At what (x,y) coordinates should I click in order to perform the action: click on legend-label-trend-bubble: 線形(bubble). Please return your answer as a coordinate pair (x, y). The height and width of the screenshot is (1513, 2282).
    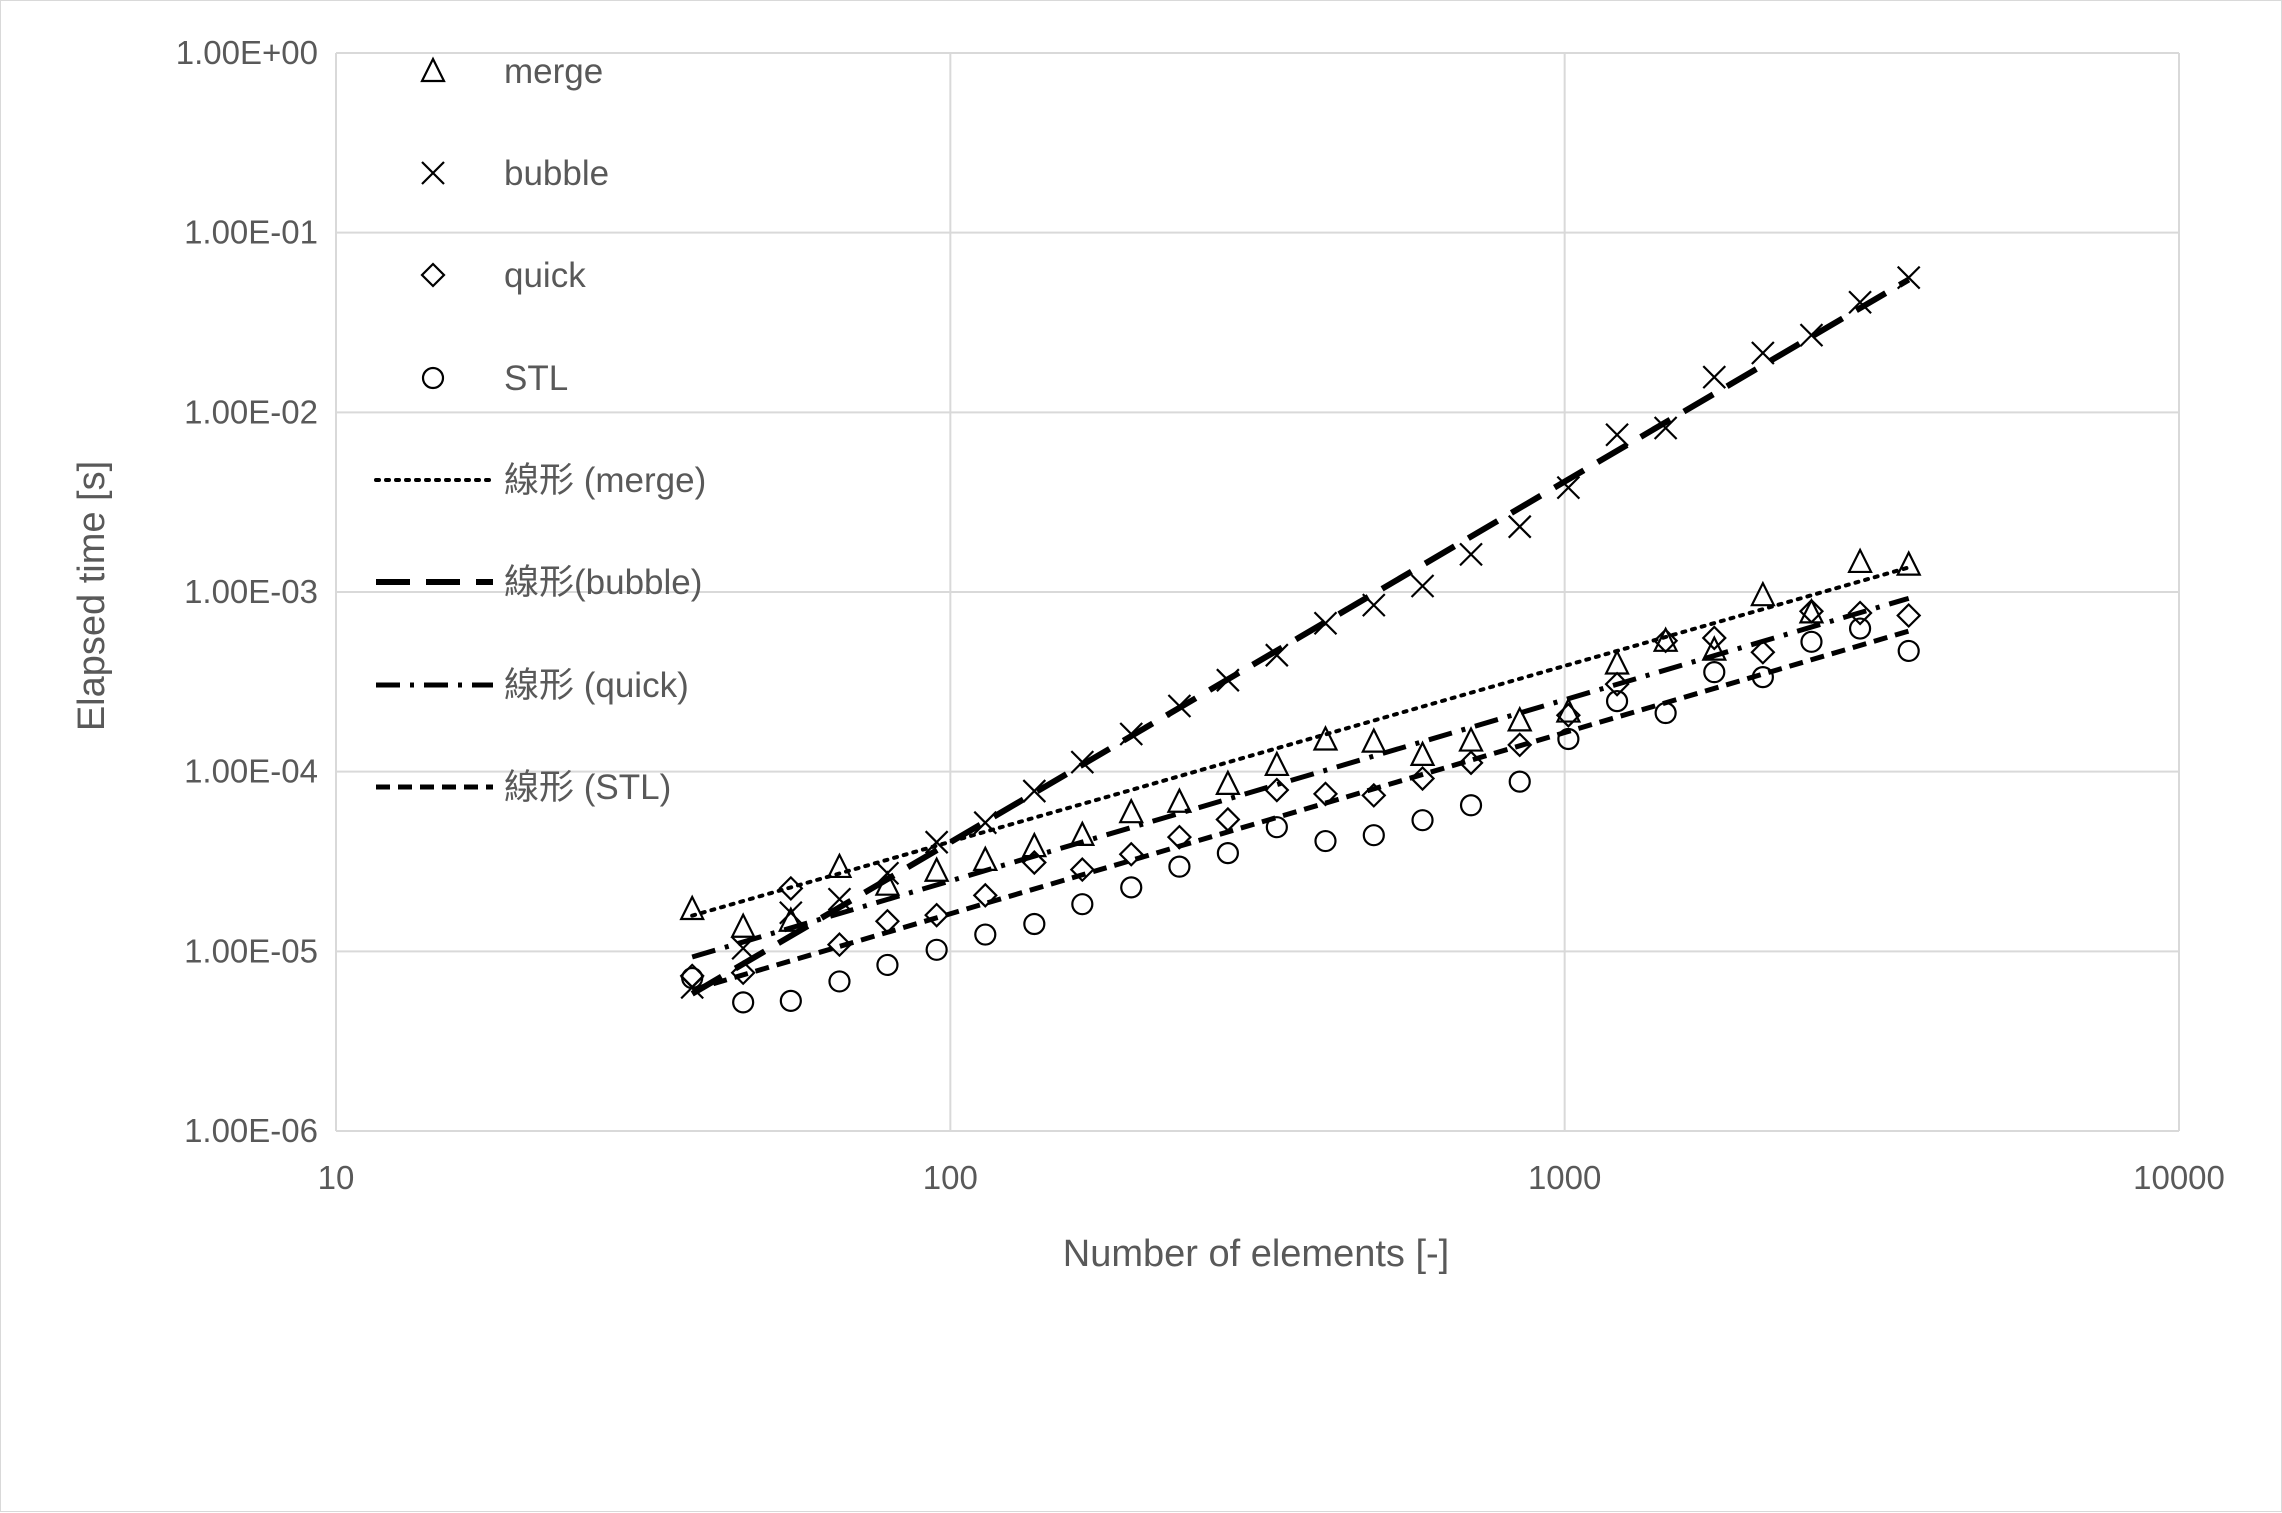
    Looking at the image, I should click on (603, 582).